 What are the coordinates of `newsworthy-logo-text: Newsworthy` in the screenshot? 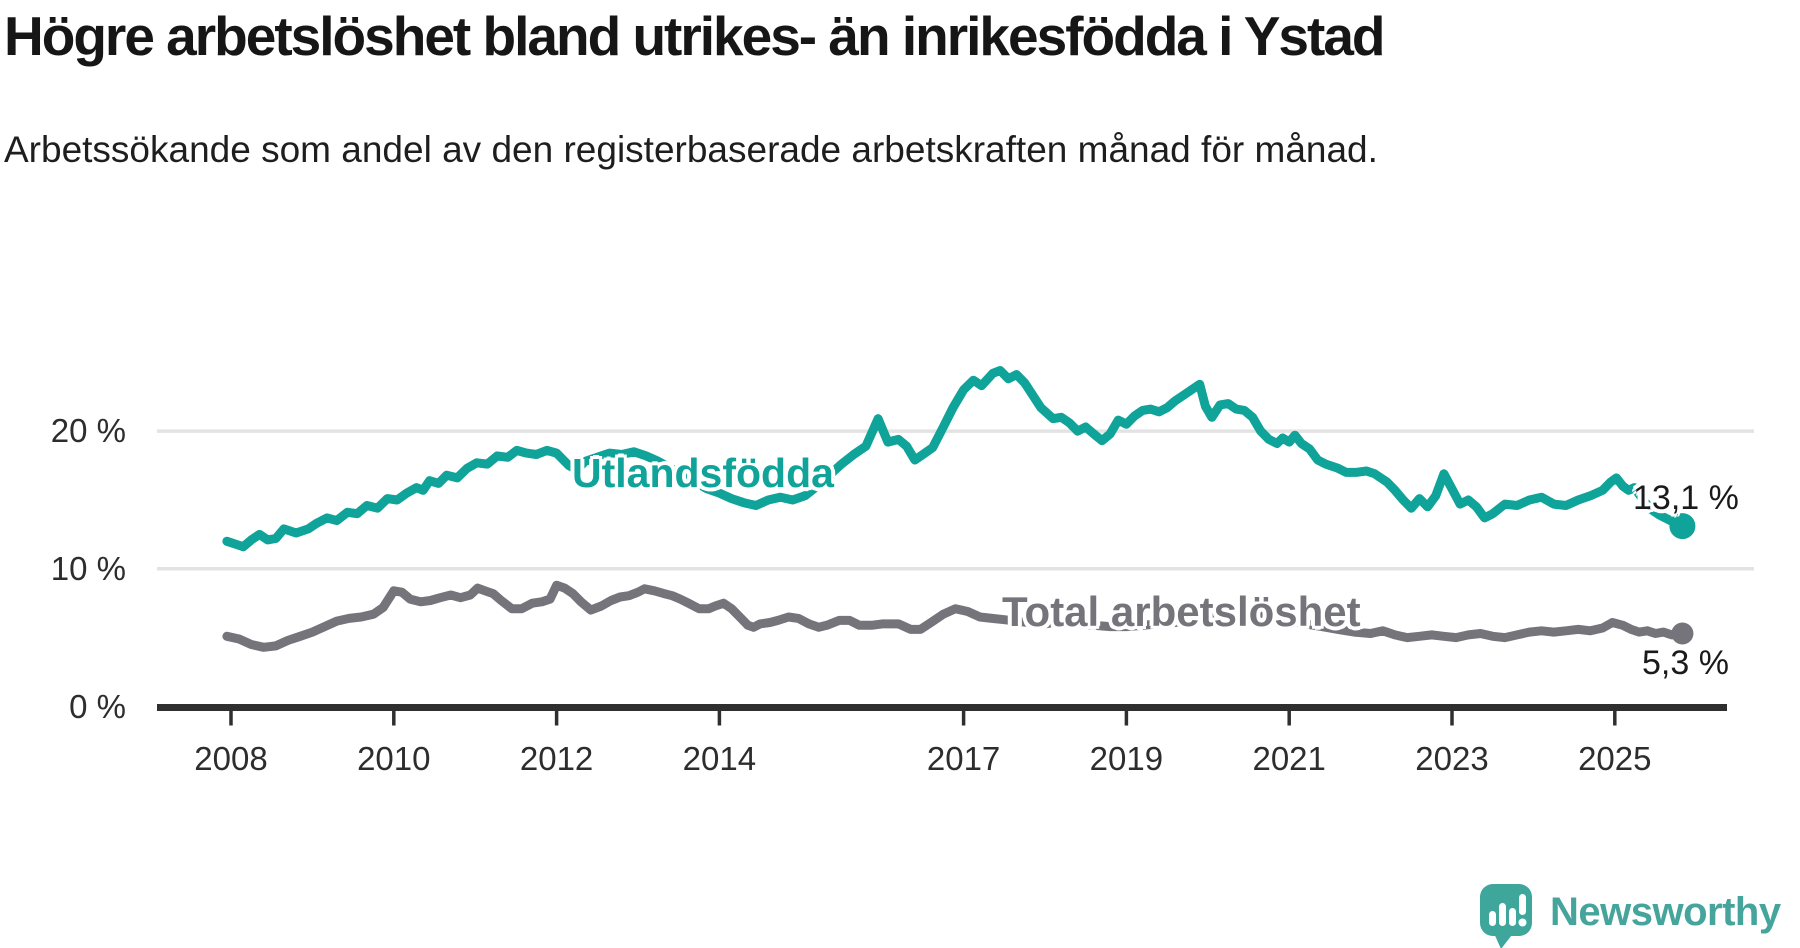 It's located at (1665, 912).